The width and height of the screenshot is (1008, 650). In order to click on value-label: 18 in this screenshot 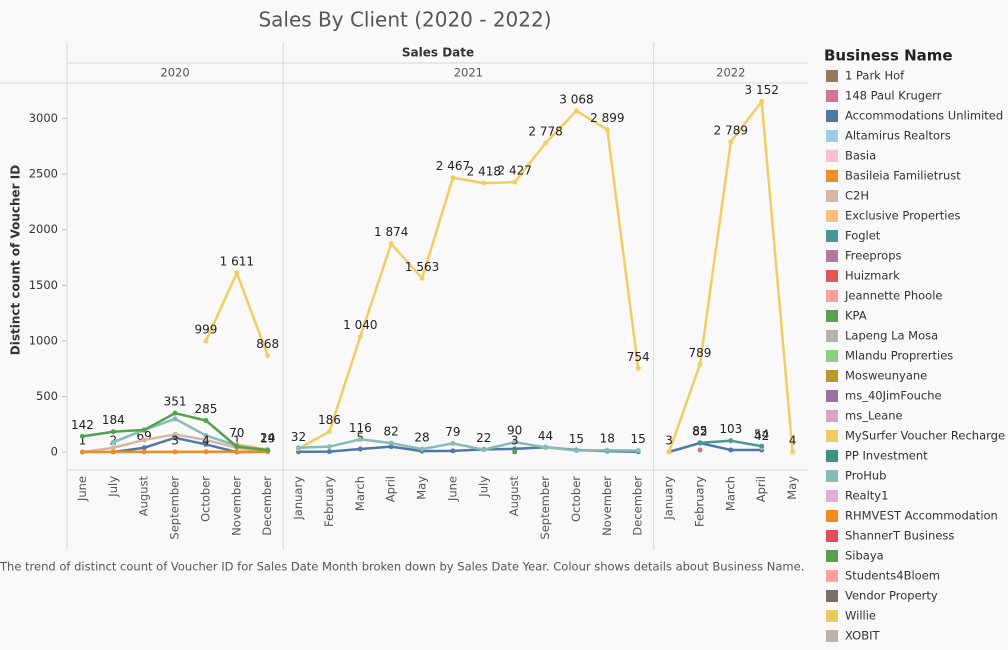, I will do `click(607, 439)`.